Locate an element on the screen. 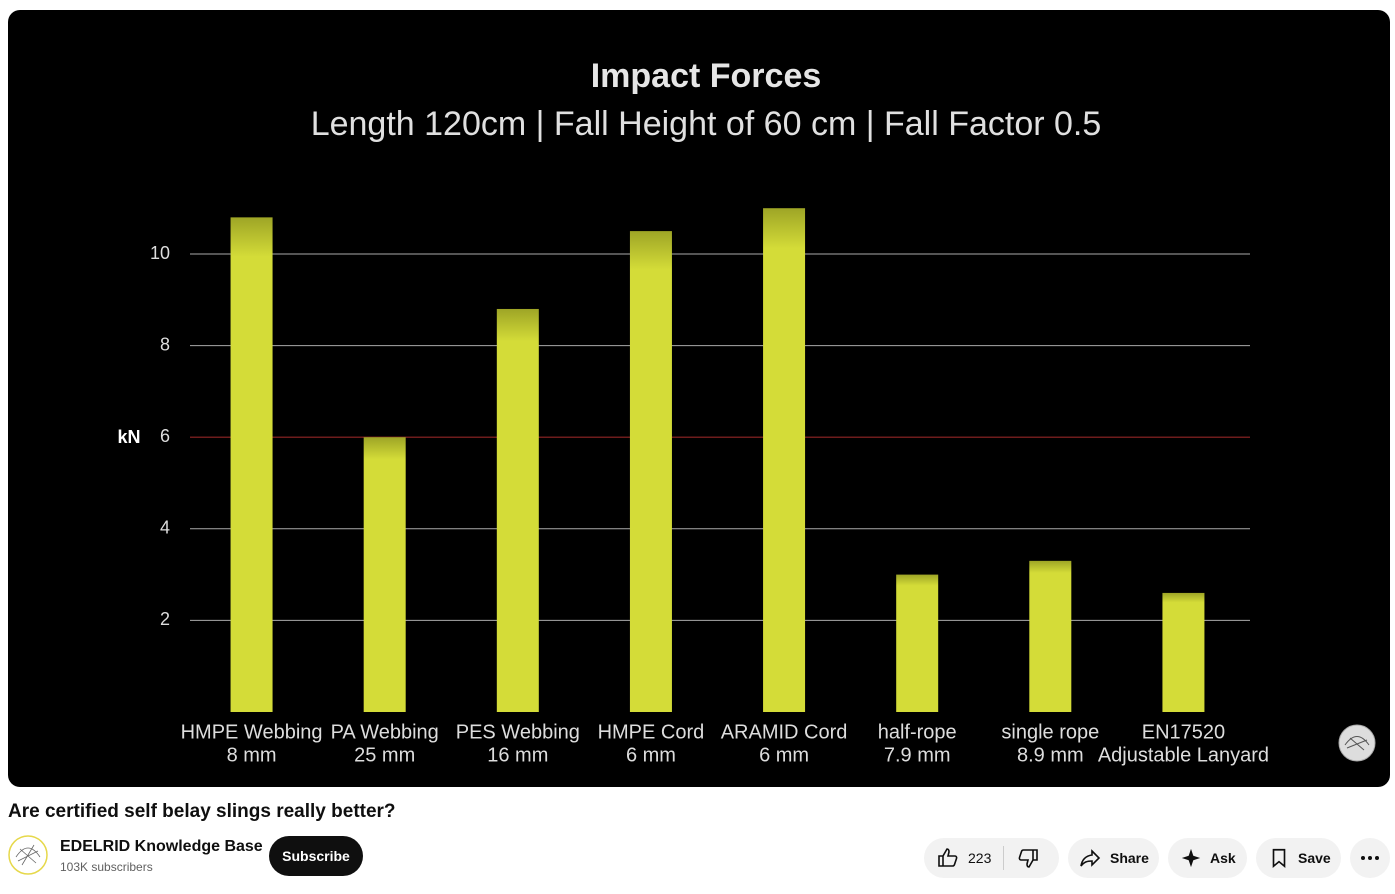  x-tick-label: EN17520 is located at coordinates (1183, 732).